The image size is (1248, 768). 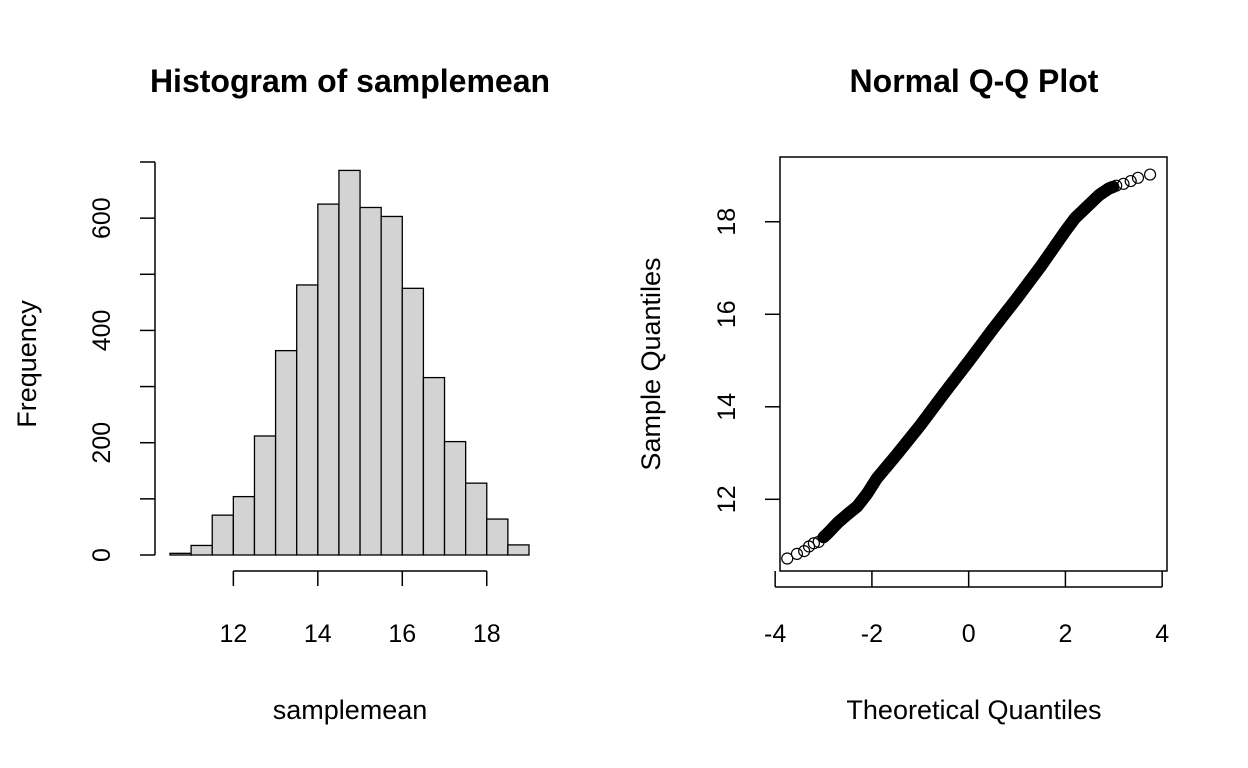 What do you see at coordinates (775, 634) in the screenshot?
I see `qq-x-tick-label: -4` at bounding box center [775, 634].